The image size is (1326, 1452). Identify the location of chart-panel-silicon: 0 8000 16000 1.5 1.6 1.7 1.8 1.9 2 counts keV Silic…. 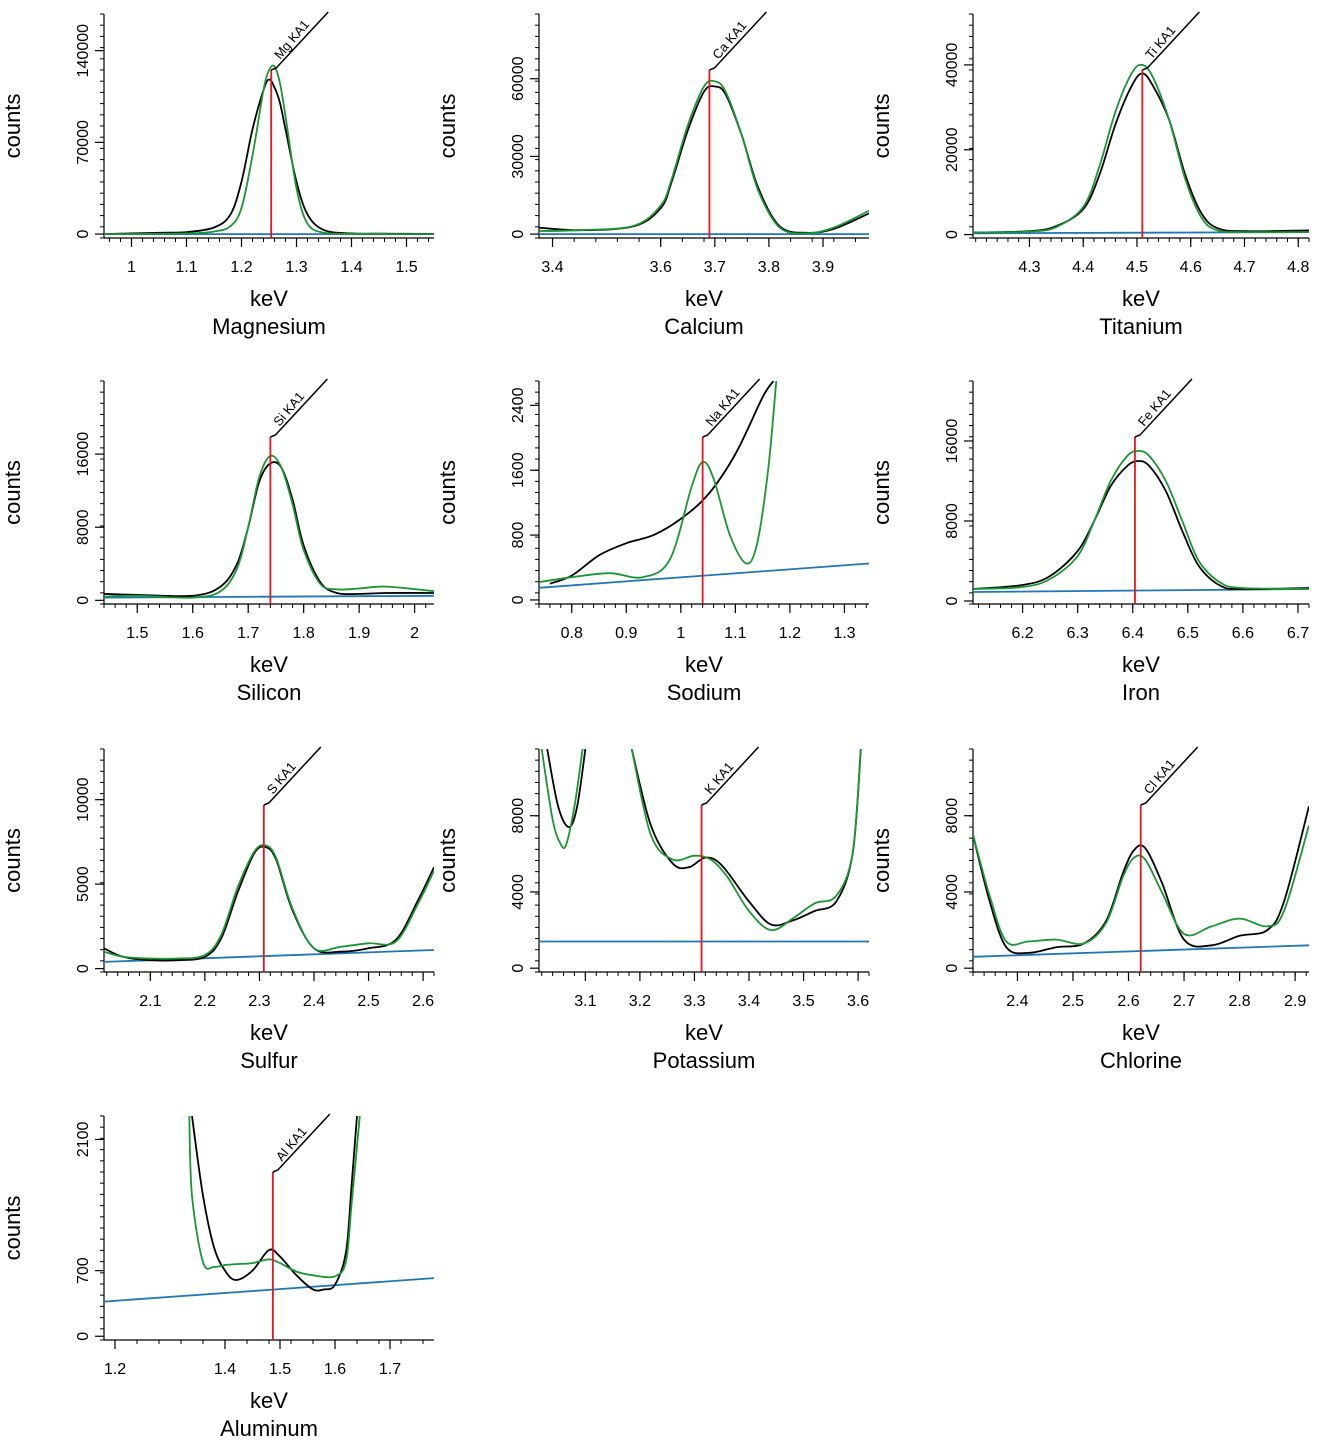
(217, 541).